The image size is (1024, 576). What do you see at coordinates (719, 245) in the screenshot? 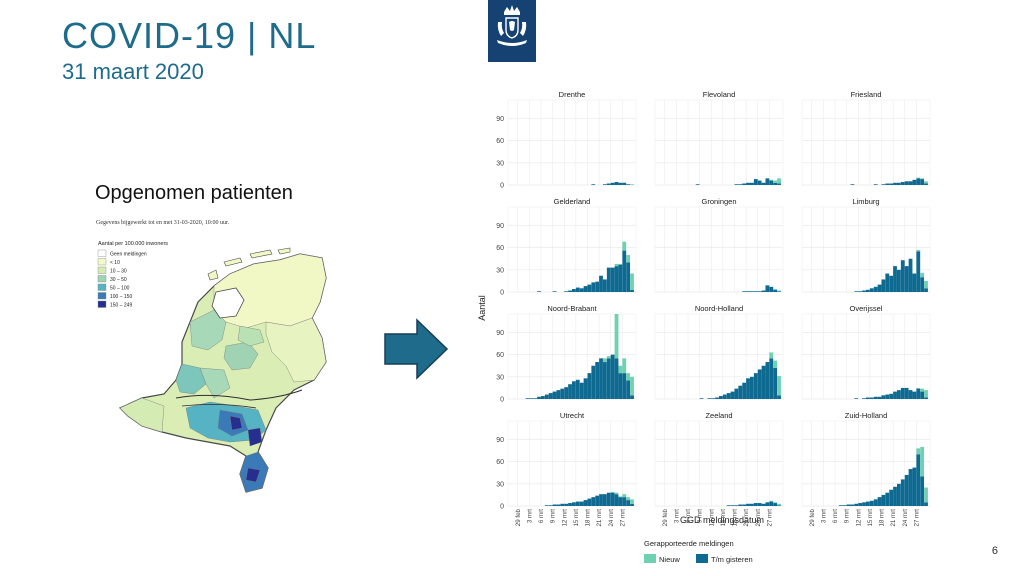
I see `province-panel: Groningen` at bounding box center [719, 245].